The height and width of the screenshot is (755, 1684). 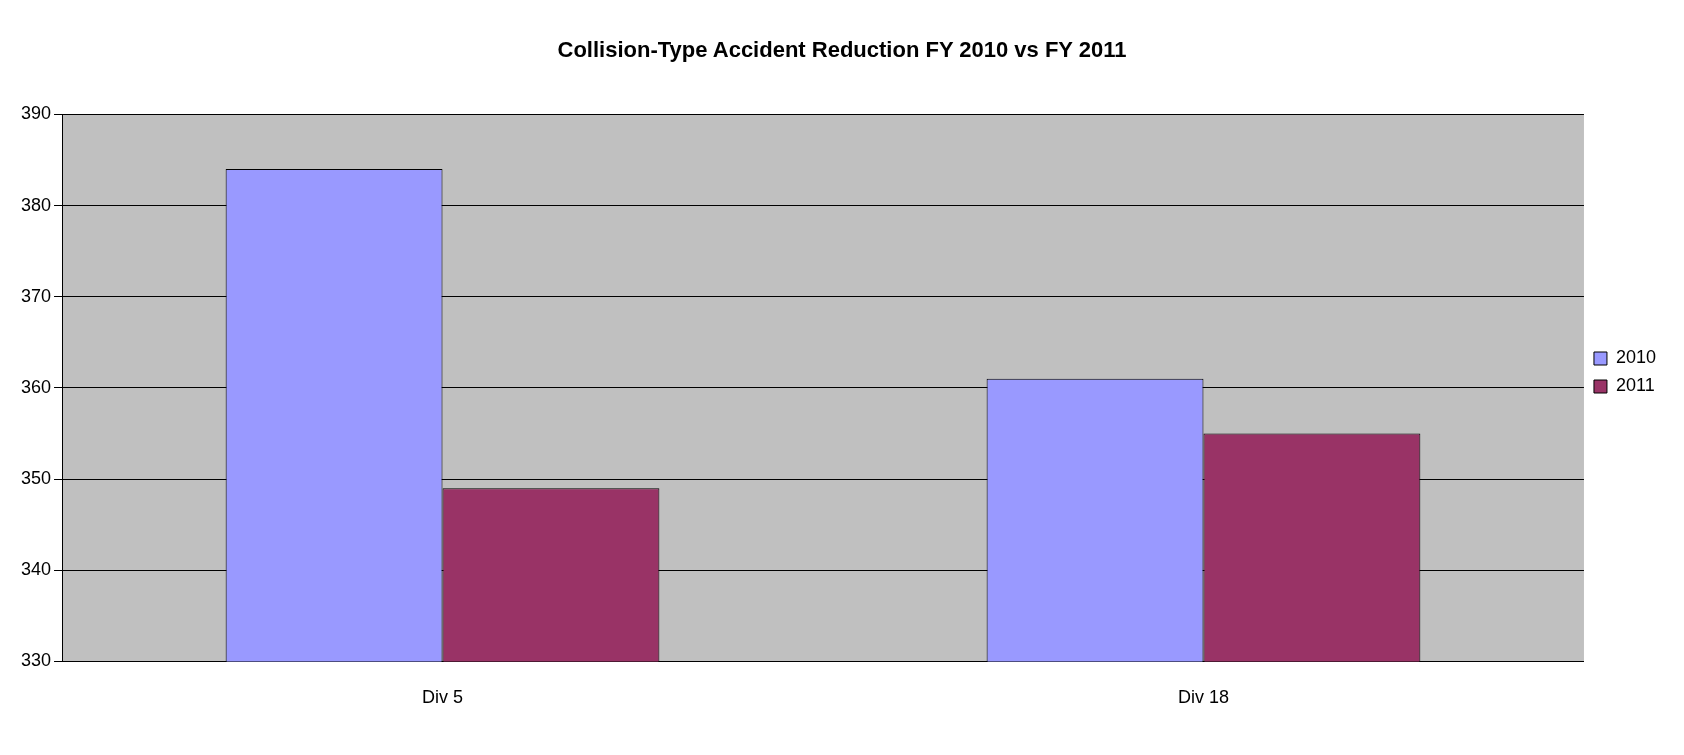 What do you see at coordinates (1635, 385) in the screenshot?
I see `legend-label: 2011` at bounding box center [1635, 385].